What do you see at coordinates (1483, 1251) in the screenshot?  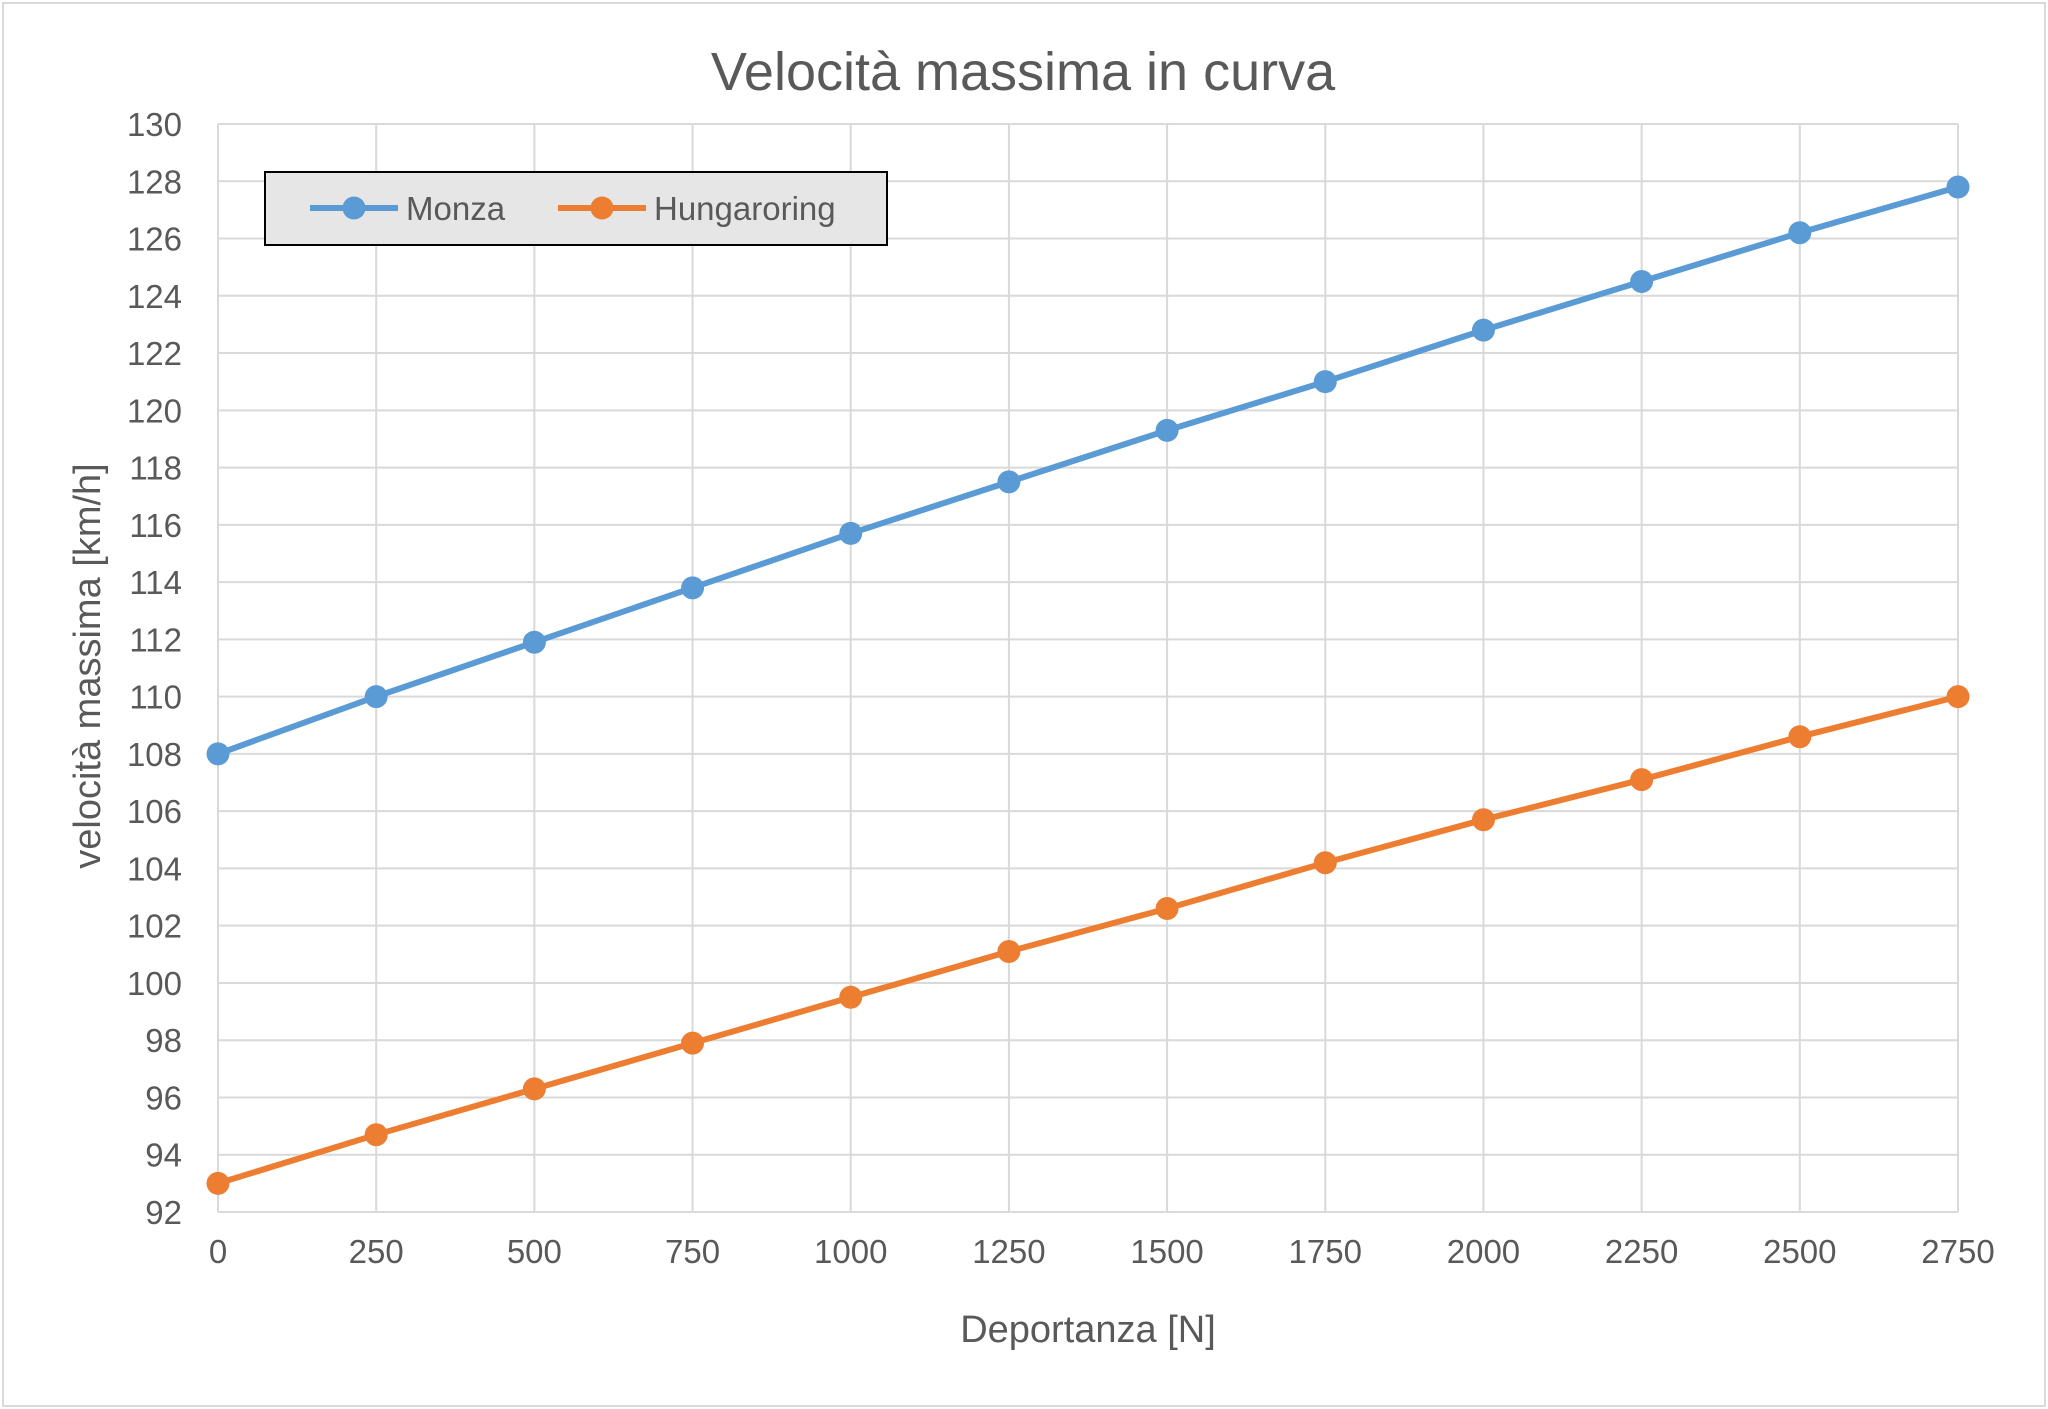 I see `x-tick-label: 2000` at bounding box center [1483, 1251].